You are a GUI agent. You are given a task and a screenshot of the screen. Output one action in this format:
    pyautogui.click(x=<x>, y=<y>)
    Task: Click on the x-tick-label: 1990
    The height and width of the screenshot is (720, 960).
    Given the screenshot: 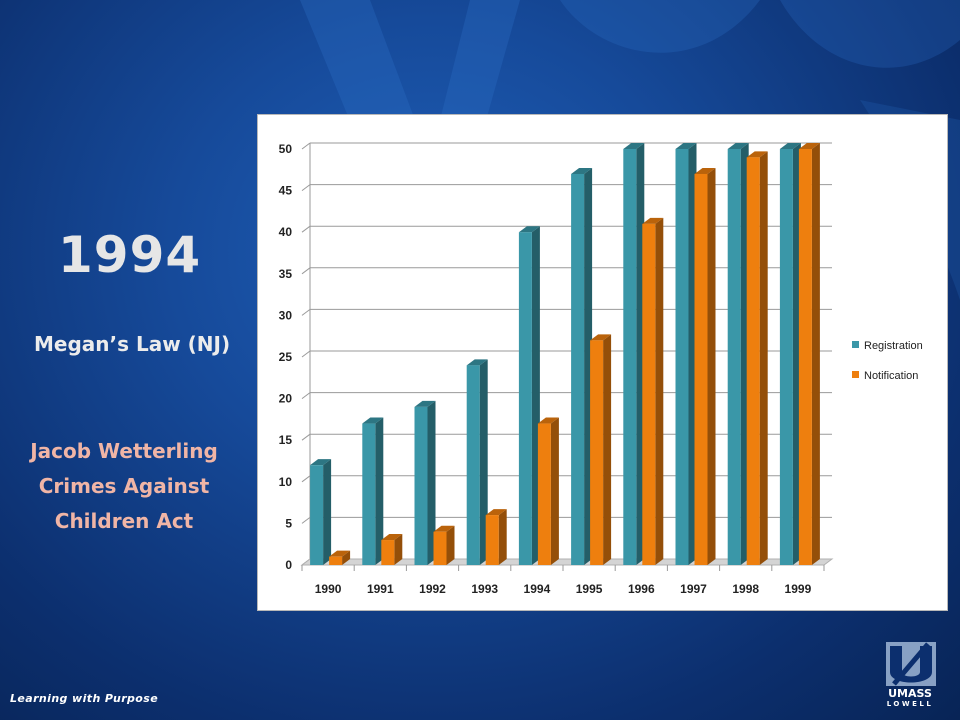 What is the action you would take?
    pyautogui.click(x=328, y=589)
    